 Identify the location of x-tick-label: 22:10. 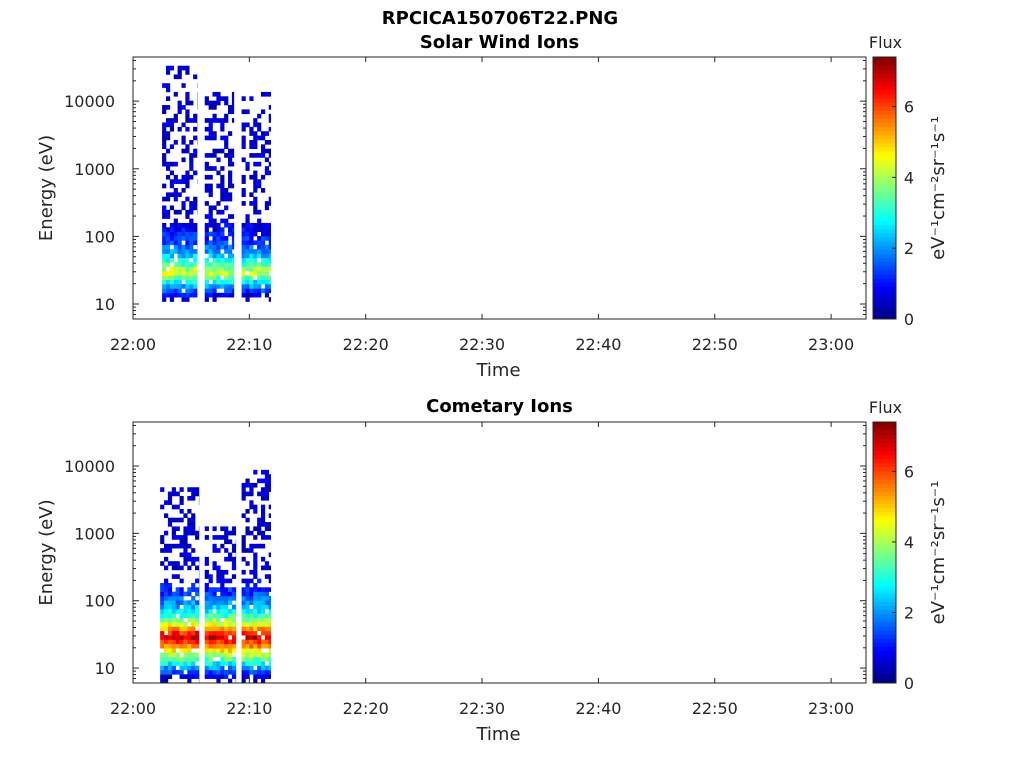
(249, 344).